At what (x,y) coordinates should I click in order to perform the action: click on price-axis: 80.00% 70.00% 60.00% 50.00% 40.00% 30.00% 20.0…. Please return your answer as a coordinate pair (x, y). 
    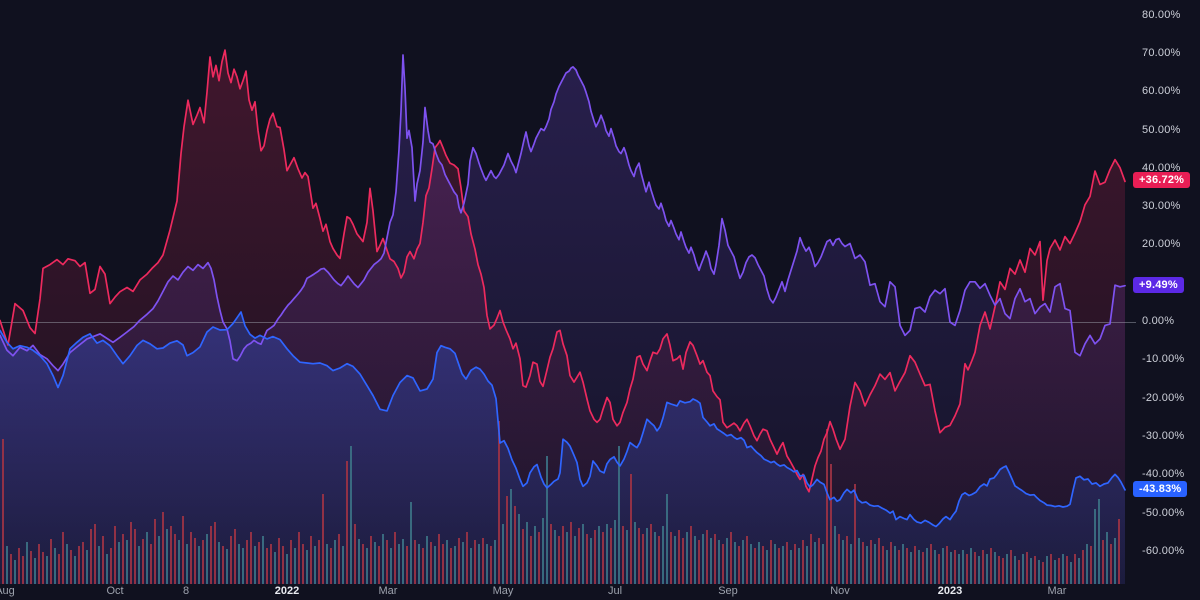
    Looking at the image, I should click on (1164, 292).